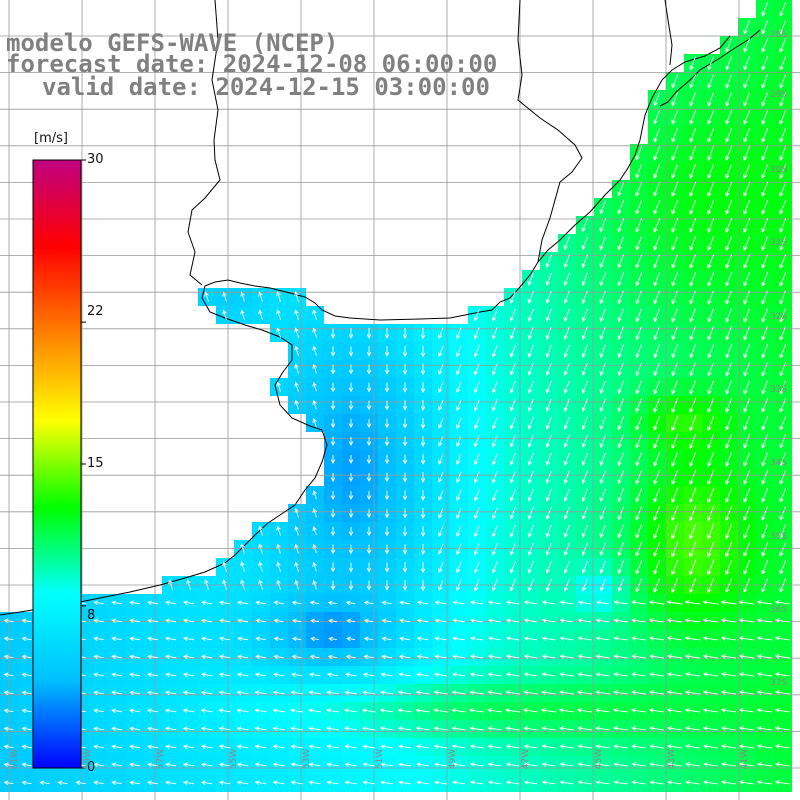 This screenshot has width=800, height=800. What do you see at coordinates (88, 759) in the screenshot?
I see `longitude-label: 59W` at bounding box center [88, 759].